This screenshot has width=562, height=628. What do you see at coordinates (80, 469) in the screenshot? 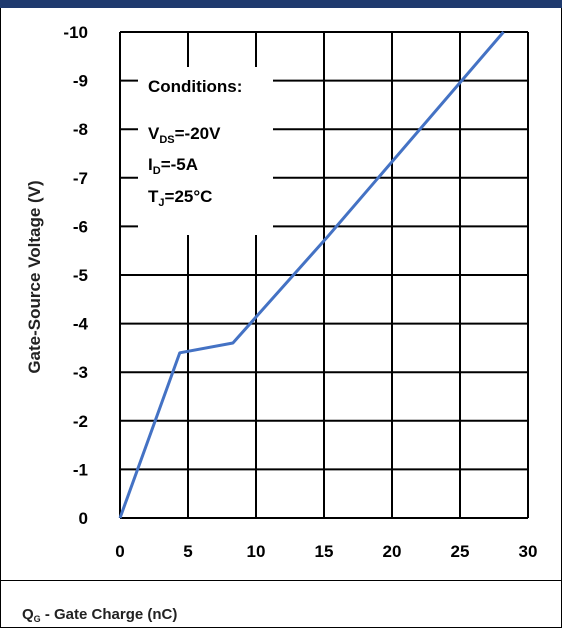
I see `y-tick-label-1: -1` at bounding box center [80, 469].